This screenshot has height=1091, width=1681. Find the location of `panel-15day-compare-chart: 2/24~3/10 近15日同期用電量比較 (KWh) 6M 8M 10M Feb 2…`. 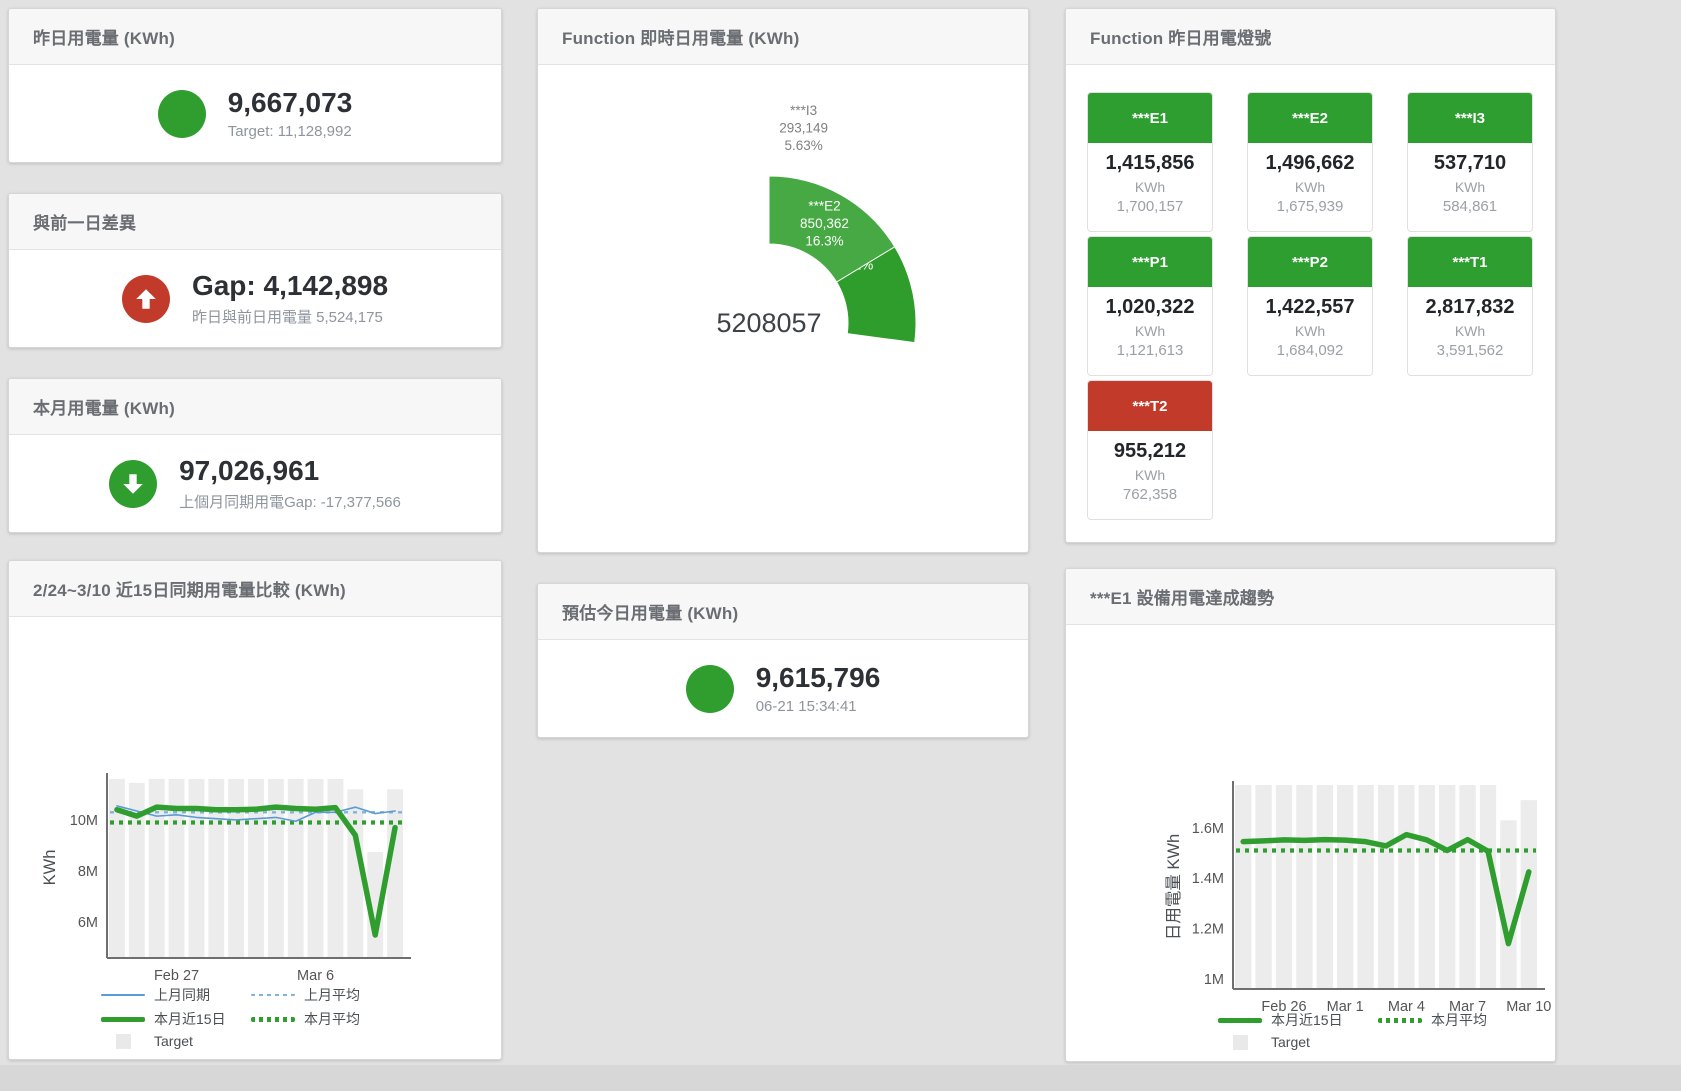

panel-15day-compare-chart: 2/24~3/10 近15日同期用電量比較 (KWh) 6M 8M 10M Feb 2… is located at coordinates (255, 810).